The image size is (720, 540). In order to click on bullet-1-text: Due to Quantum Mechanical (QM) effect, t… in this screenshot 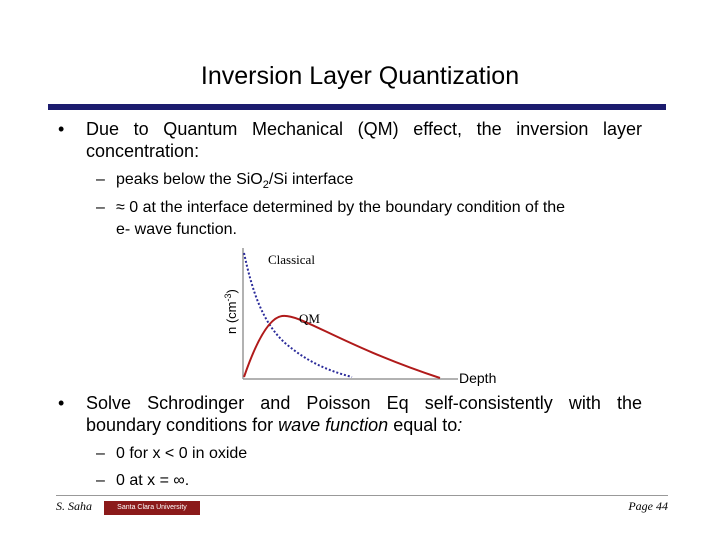, I will do `click(364, 140)`.